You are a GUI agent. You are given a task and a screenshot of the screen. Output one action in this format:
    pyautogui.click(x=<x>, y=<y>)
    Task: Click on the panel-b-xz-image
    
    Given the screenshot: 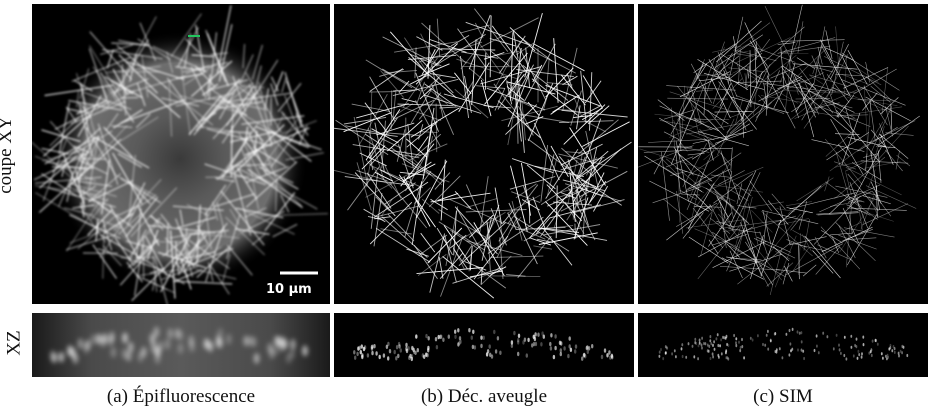 What is the action you would take?
    pyautogui.click(x=484, y=345)
    